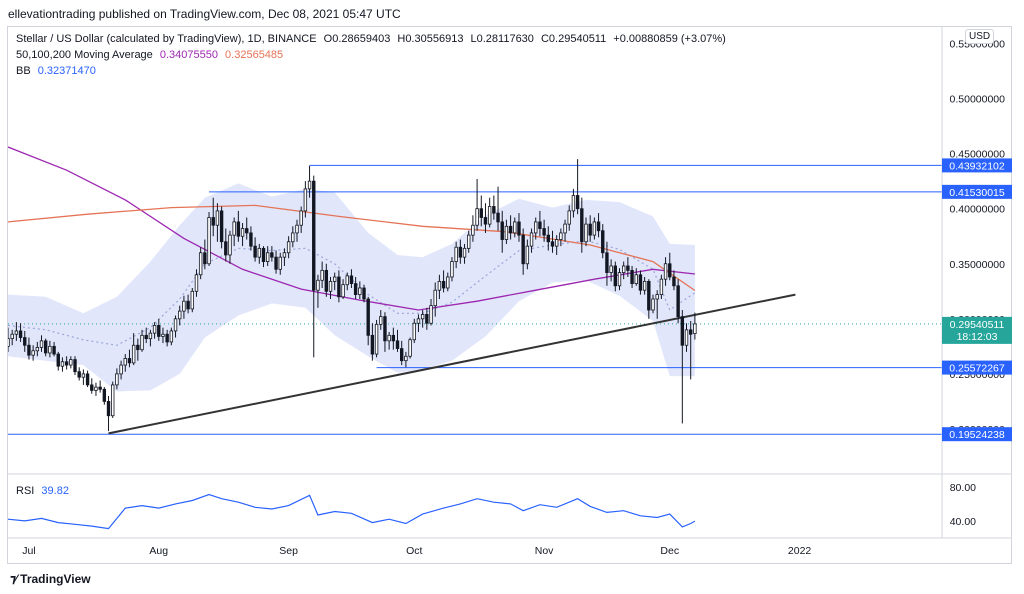  Describe the element at coordinates (977, 325) in the screenshot. I see `last-price-tag-text: 0.29540511` at that location.